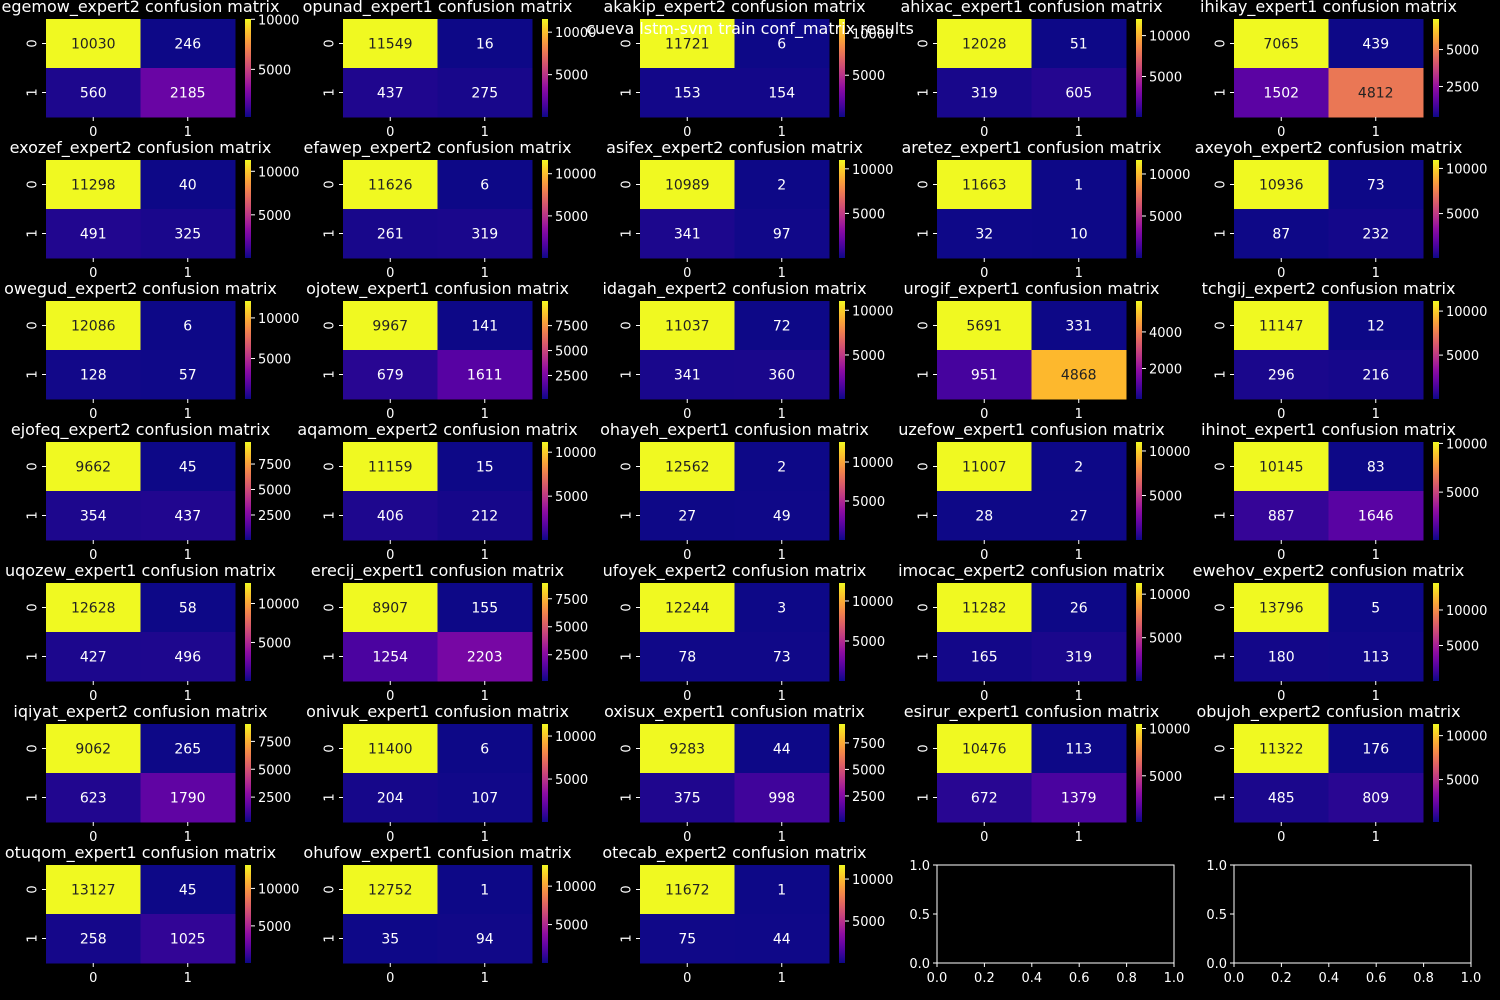 This screenshot has height=1000, width=1500. I want to click on cell-value: 9967, so click(390, 327).